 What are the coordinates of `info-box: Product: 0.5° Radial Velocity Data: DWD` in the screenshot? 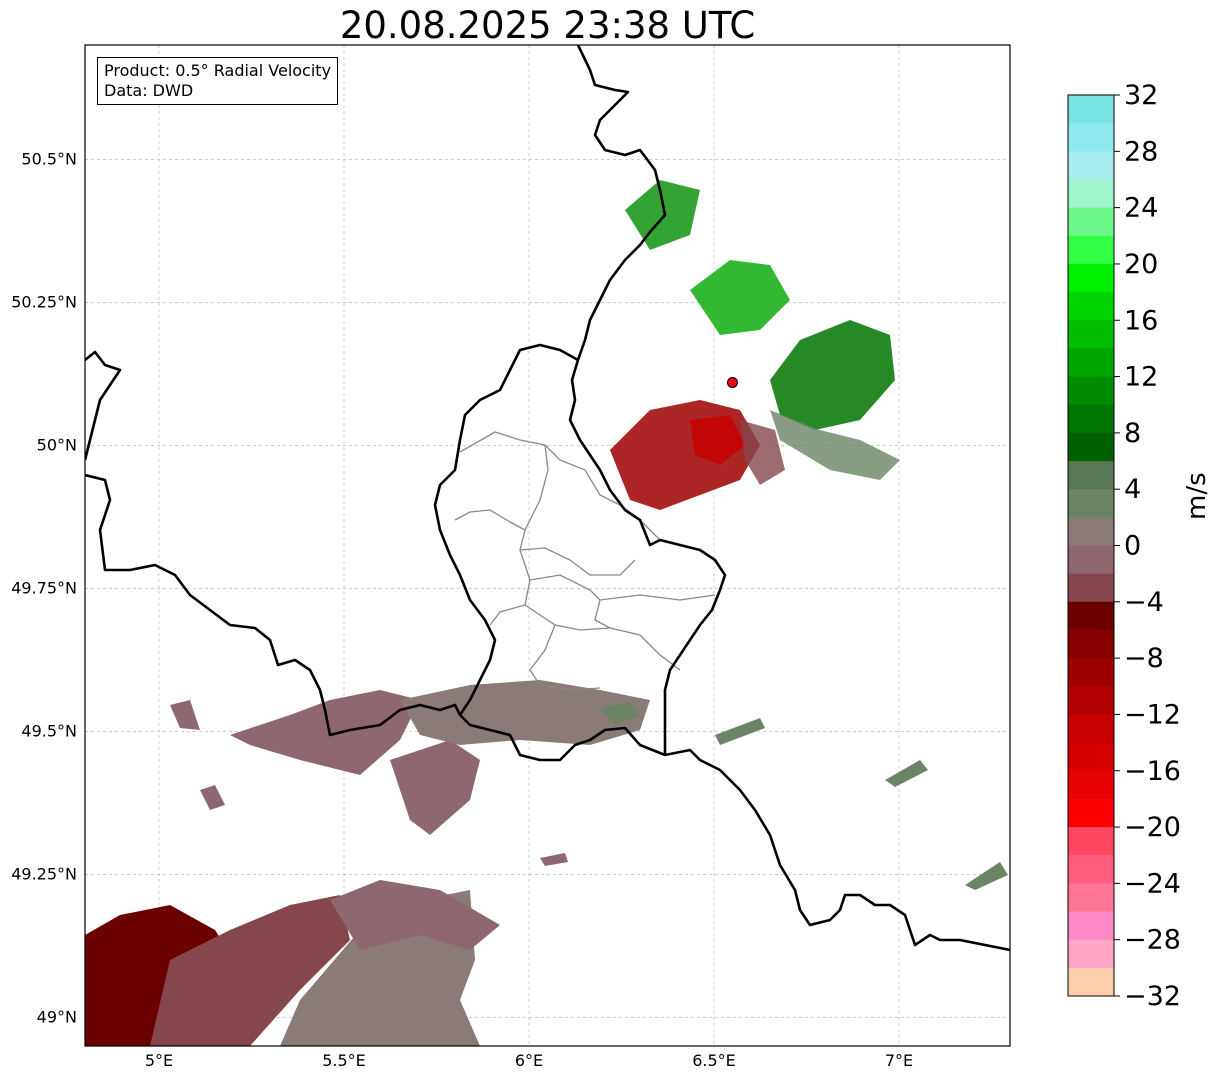 It's located at (218, 81).